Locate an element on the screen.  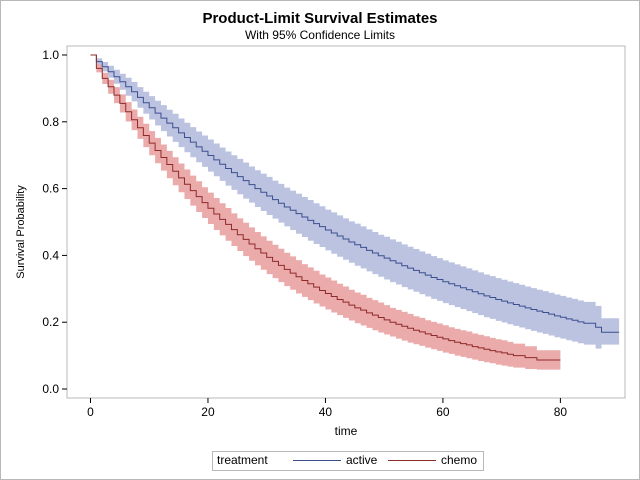
legend-label-active: active is located at coordinates (362, 460).